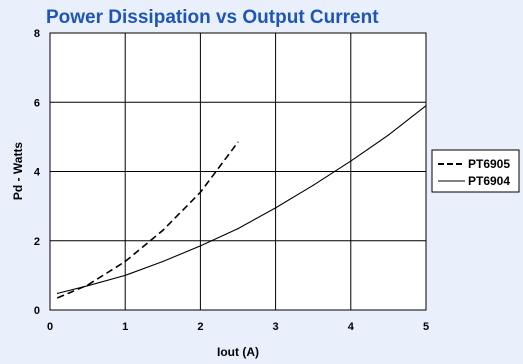  Describe the element at coordinates (351, 327) in the screenshot. I see `x-tick-label: 4` at that location.